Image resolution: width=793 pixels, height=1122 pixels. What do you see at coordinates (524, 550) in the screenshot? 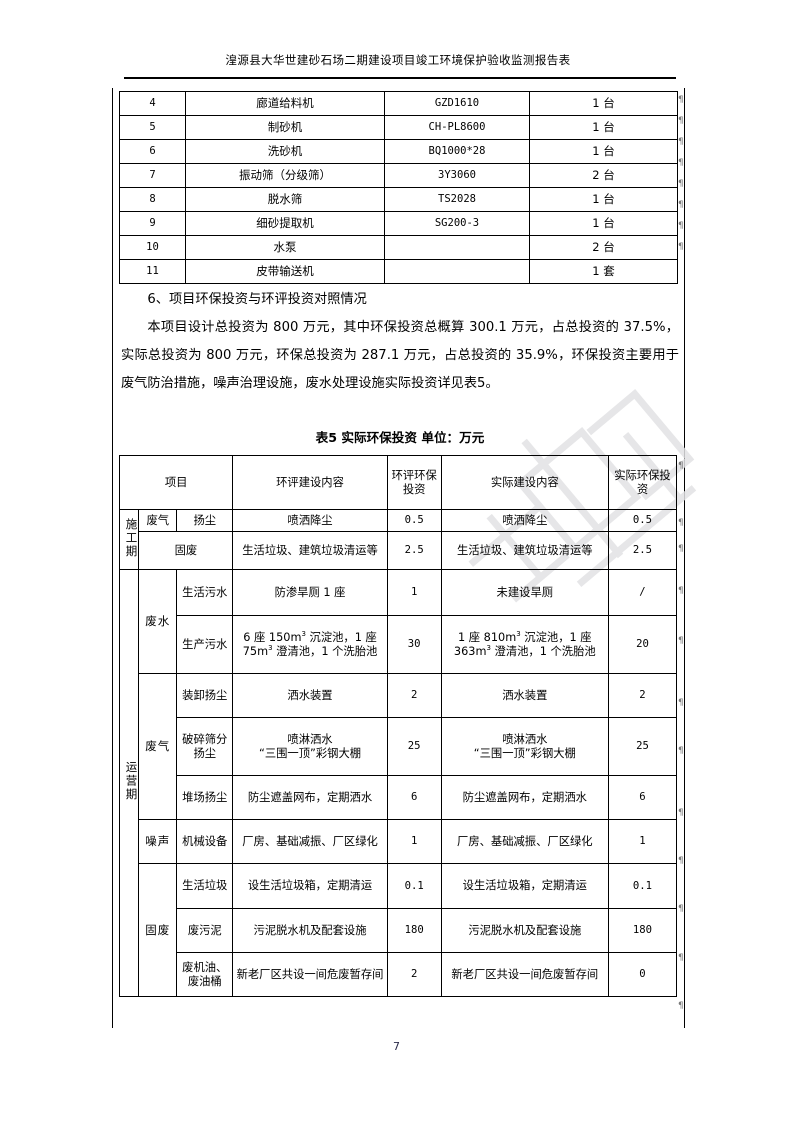
I see `table5-actual-content: 生活垃圾、建筑垃圾清运等` at bounding box center [524, 550].